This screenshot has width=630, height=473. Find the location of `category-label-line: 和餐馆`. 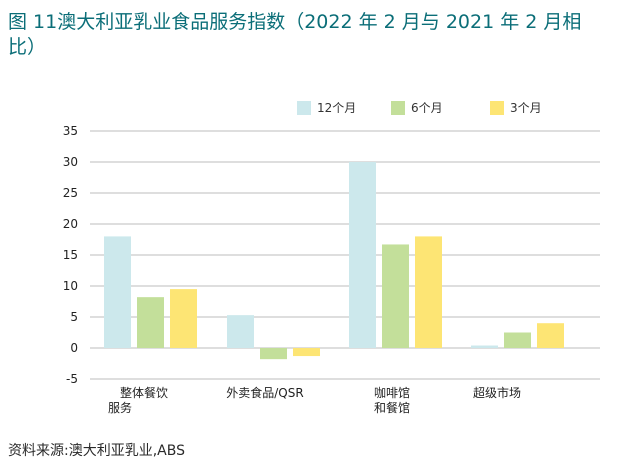

category-label-line: 和餐馆 is located at coordinates (392, 407).